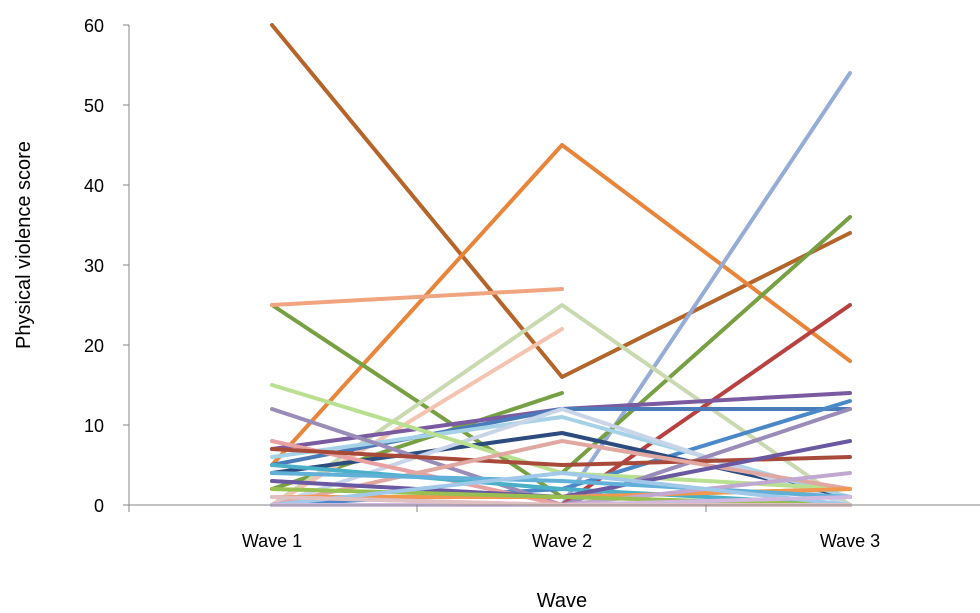 The height and width of the screenshot is (613, 980). Describe the element at coordinates (94, 266) in the screenshot. I see `y-tick-label: 30` at that location.